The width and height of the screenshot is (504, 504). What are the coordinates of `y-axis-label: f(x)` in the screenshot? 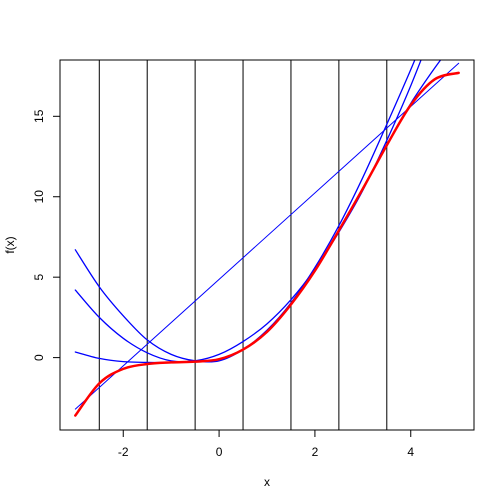 It's located at (10, 244).